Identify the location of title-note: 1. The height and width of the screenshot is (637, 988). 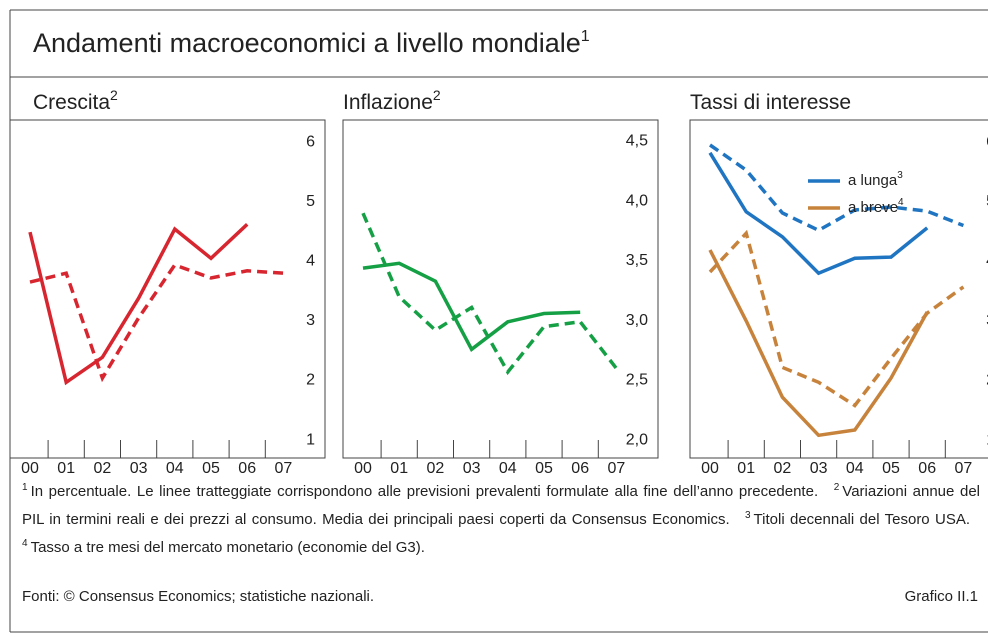
(585, 36).